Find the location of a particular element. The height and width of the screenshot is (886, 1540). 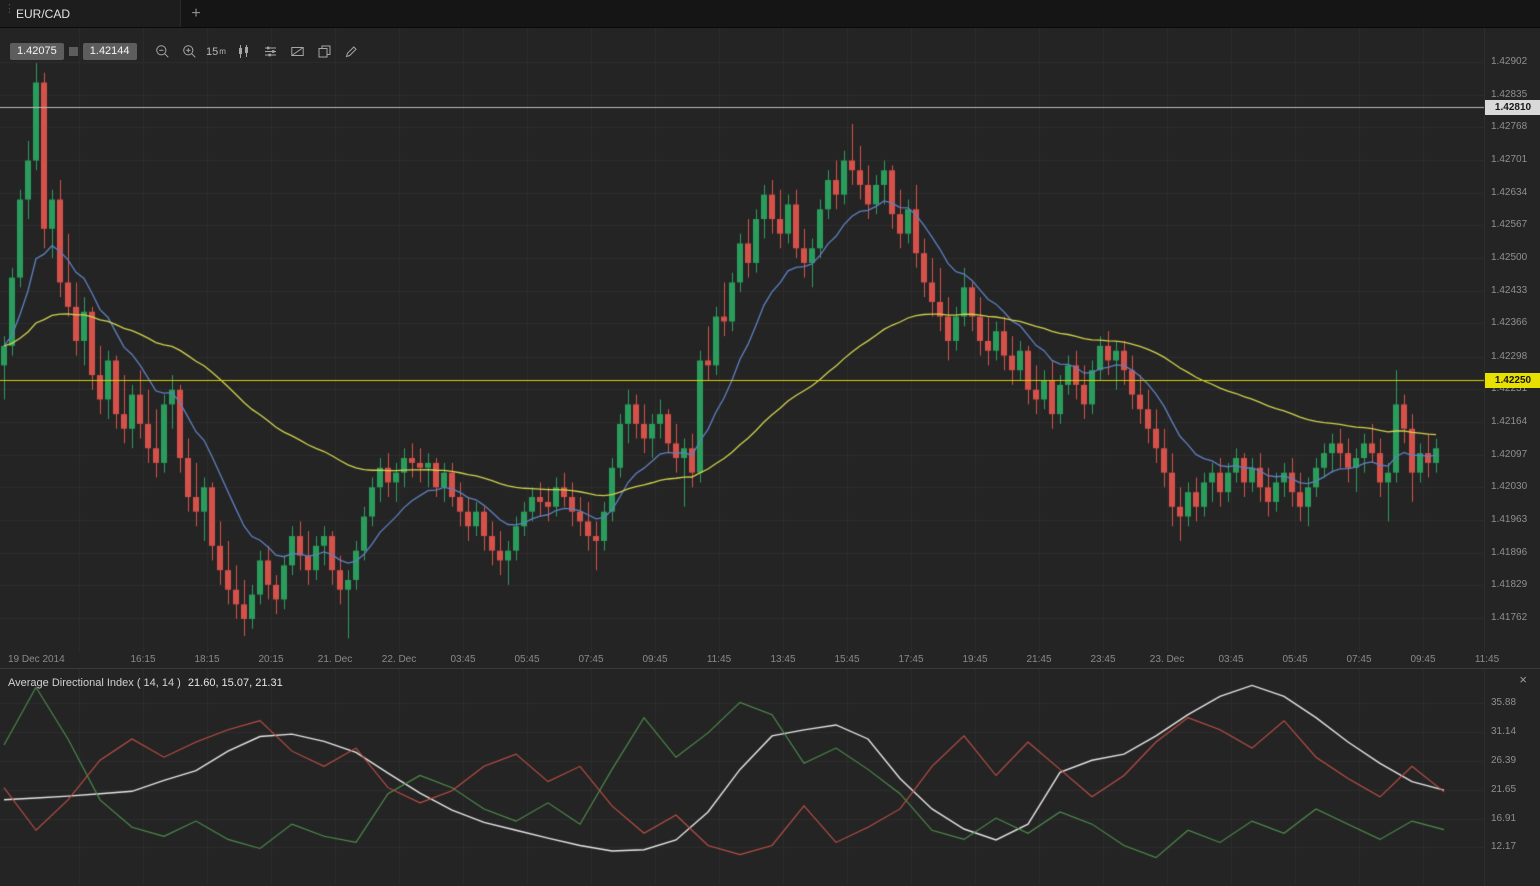

price-axis-label: 1.42030 is located at coordinates (1509, 487).